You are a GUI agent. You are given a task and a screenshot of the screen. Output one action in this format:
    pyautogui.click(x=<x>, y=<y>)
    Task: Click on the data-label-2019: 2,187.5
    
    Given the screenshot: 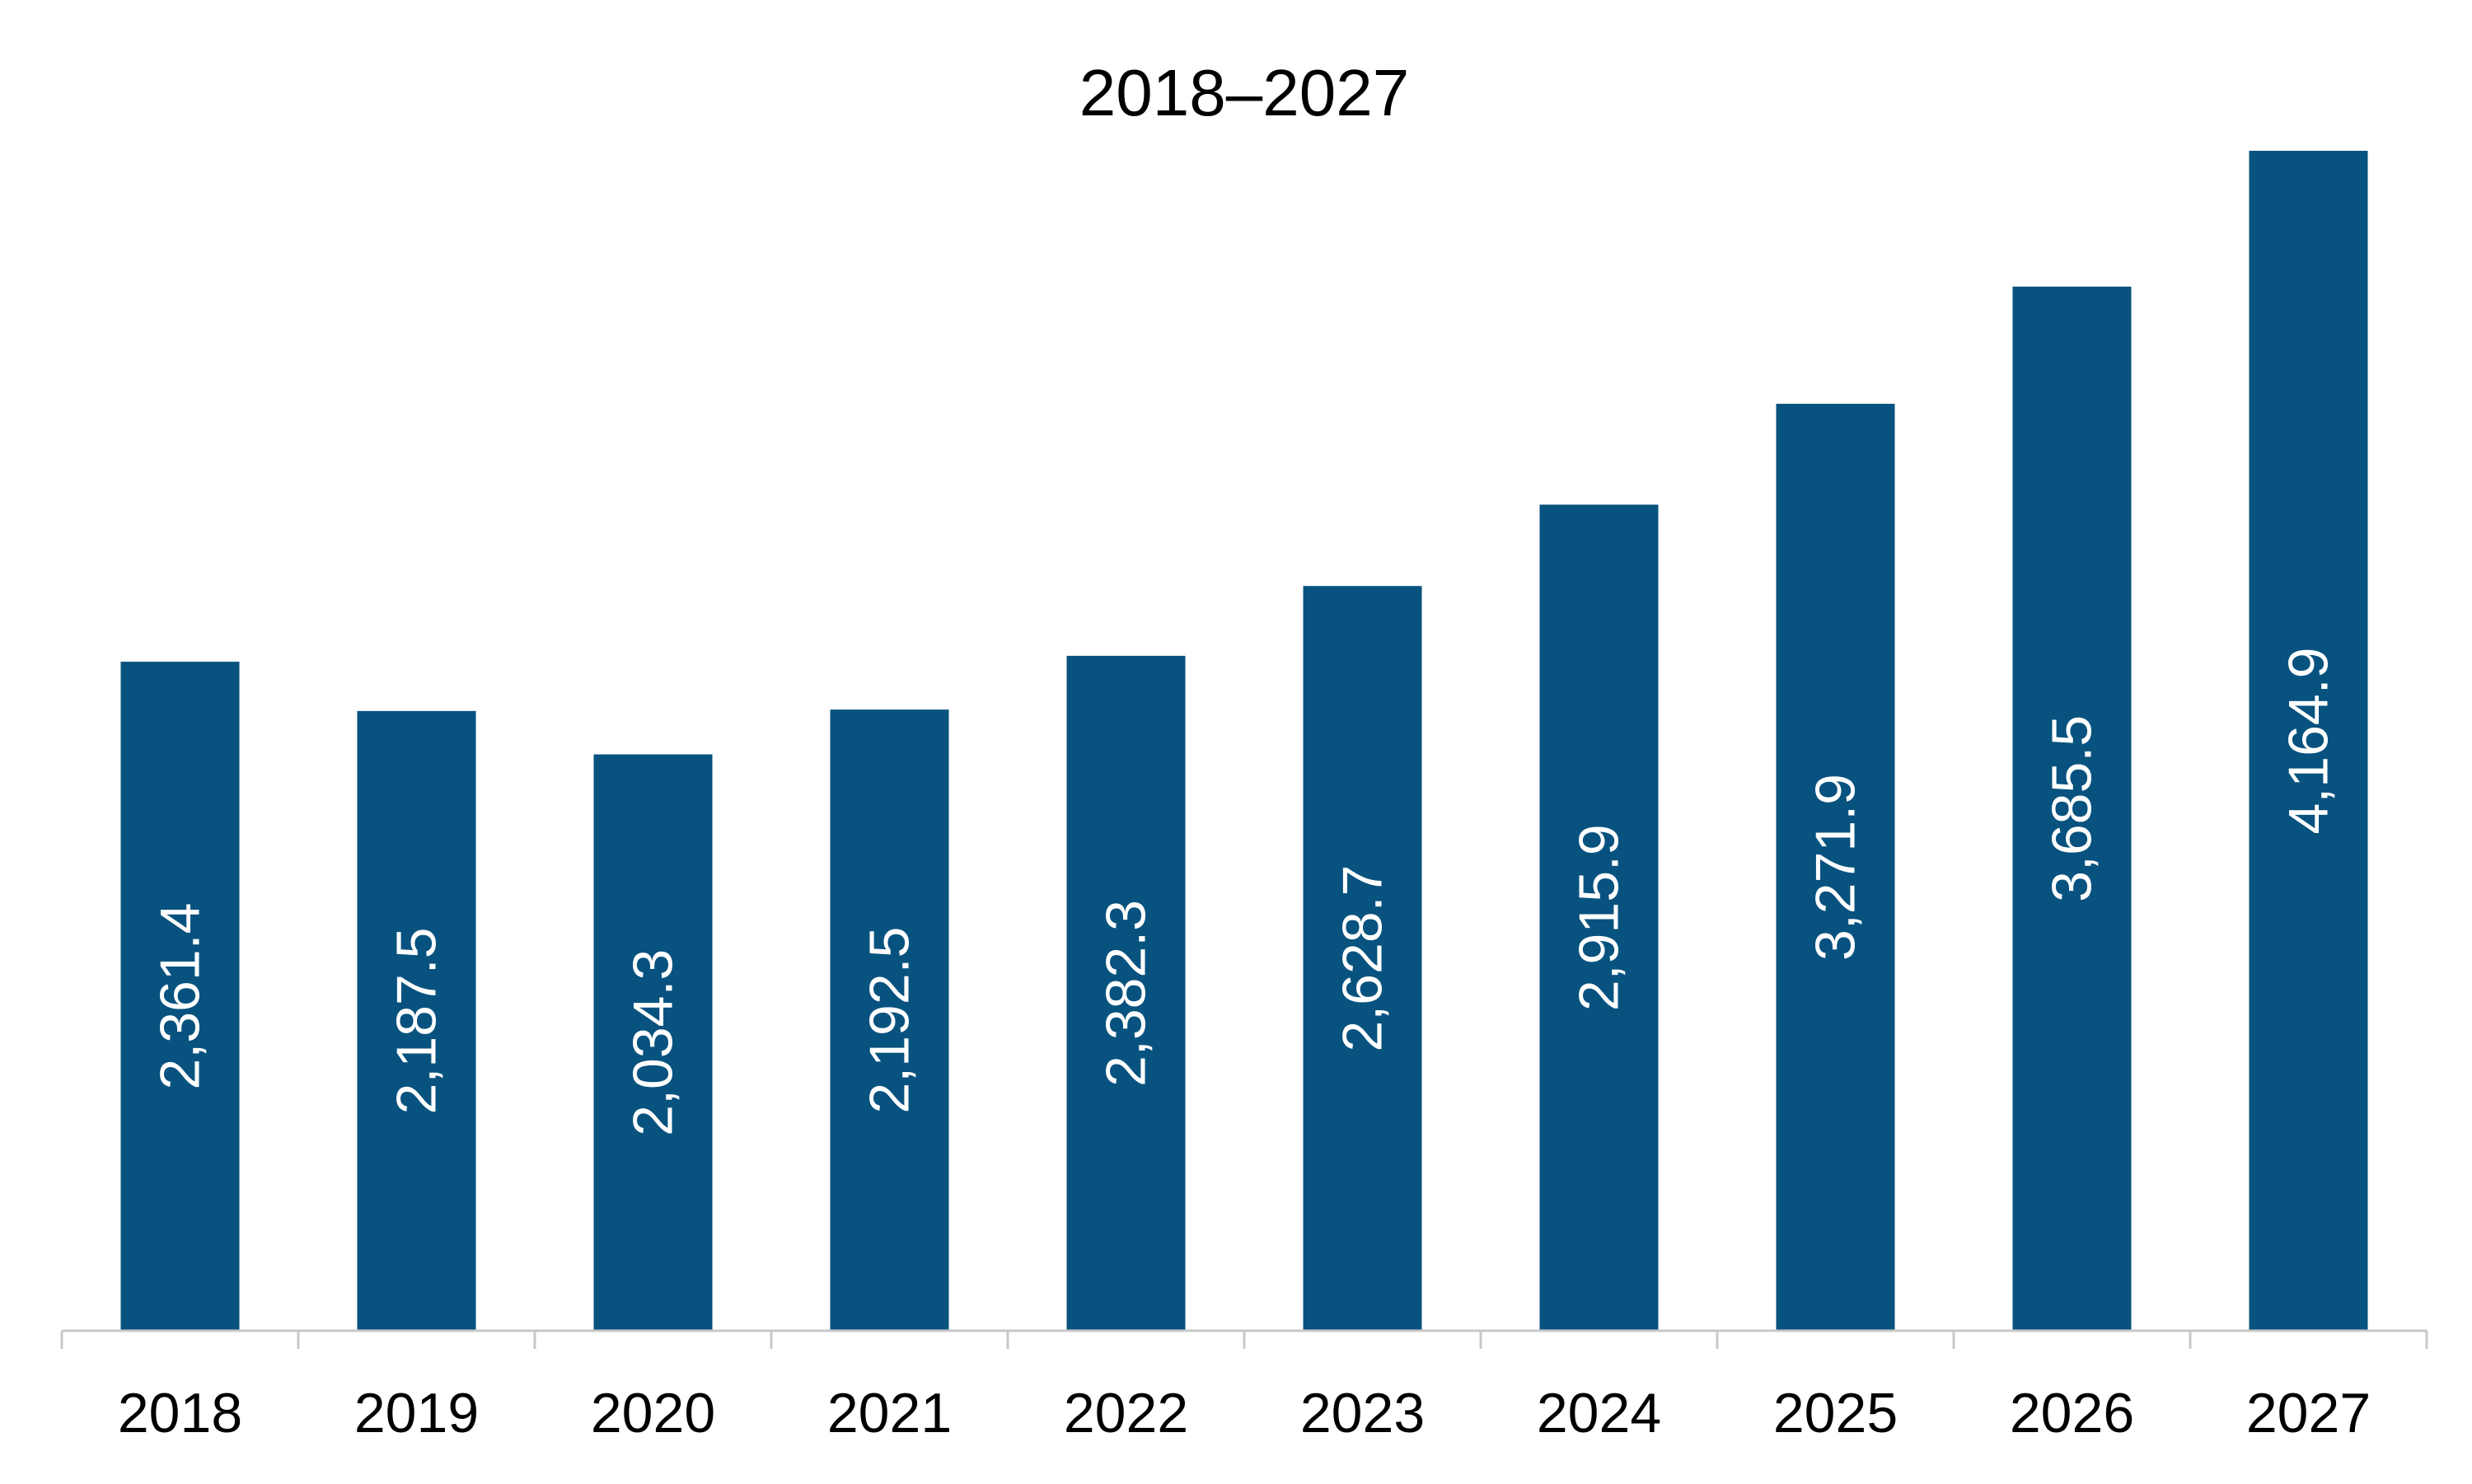 What is the action you would take?
    pyautogui.click(x=417, y=1020)
    